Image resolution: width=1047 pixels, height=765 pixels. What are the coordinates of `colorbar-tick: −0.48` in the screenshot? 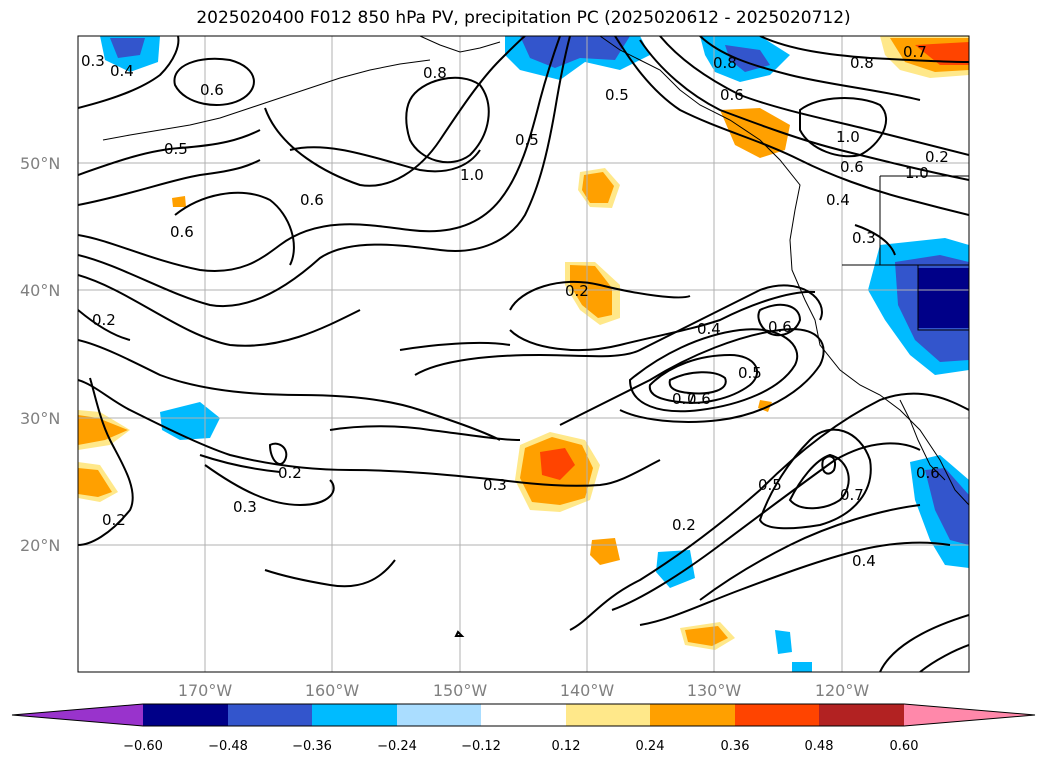 It's located at (228, 746).